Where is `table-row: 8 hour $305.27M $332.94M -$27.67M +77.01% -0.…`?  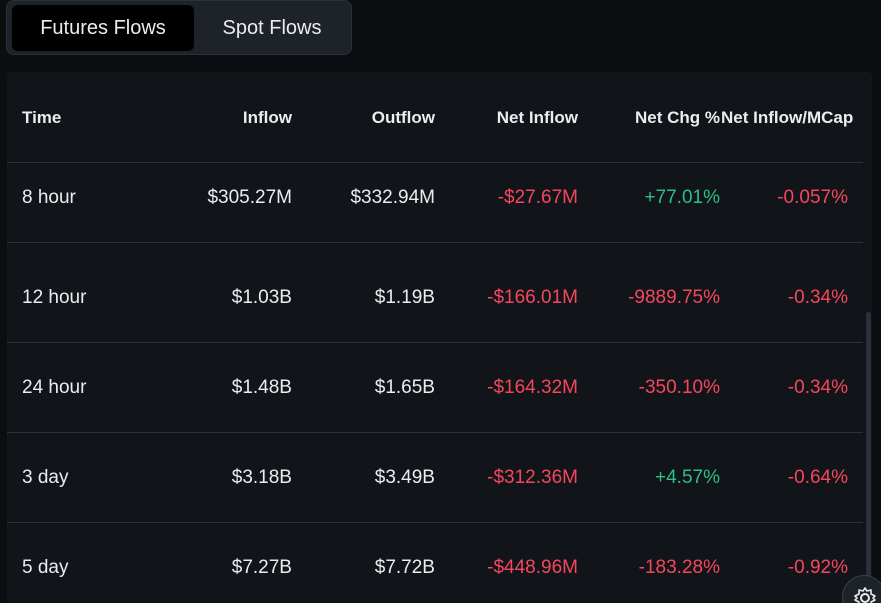 table-row: 8 hour $305.27M $332.94M -$27.67M +77.01% -0.… is located at coordinates (435, 203).